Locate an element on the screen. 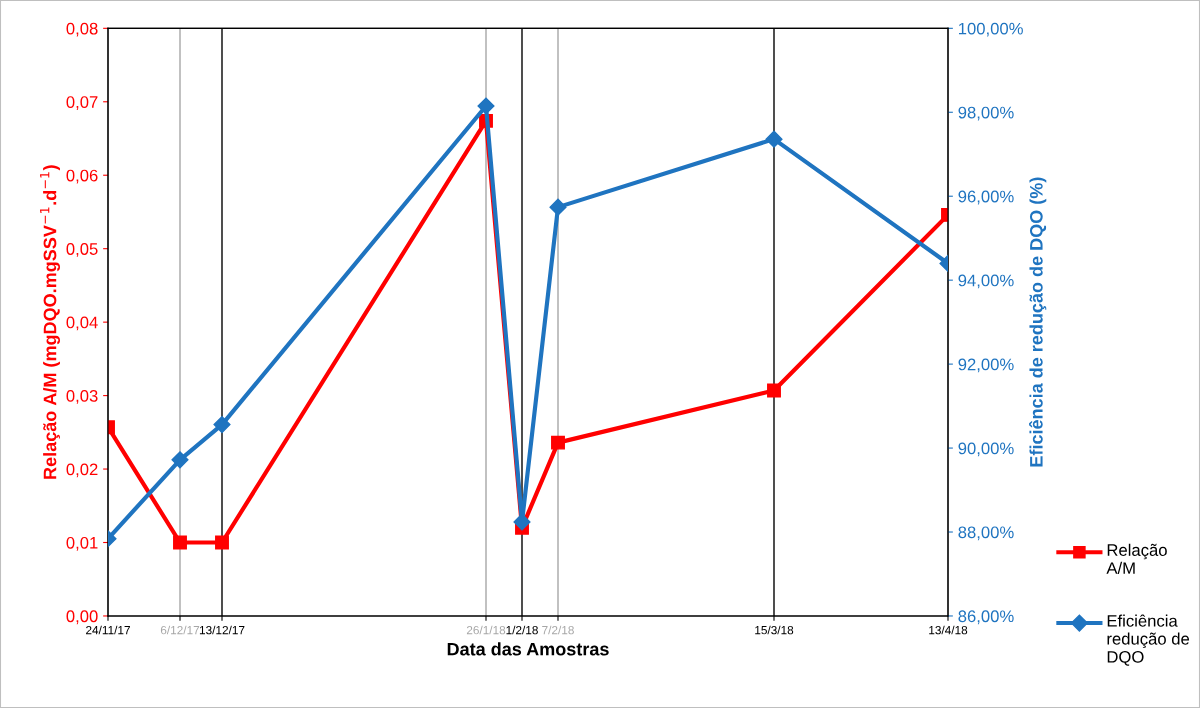 The image size is (1200, 708). y2-tick-label: 96,00% is located at coordinates (986, 197).